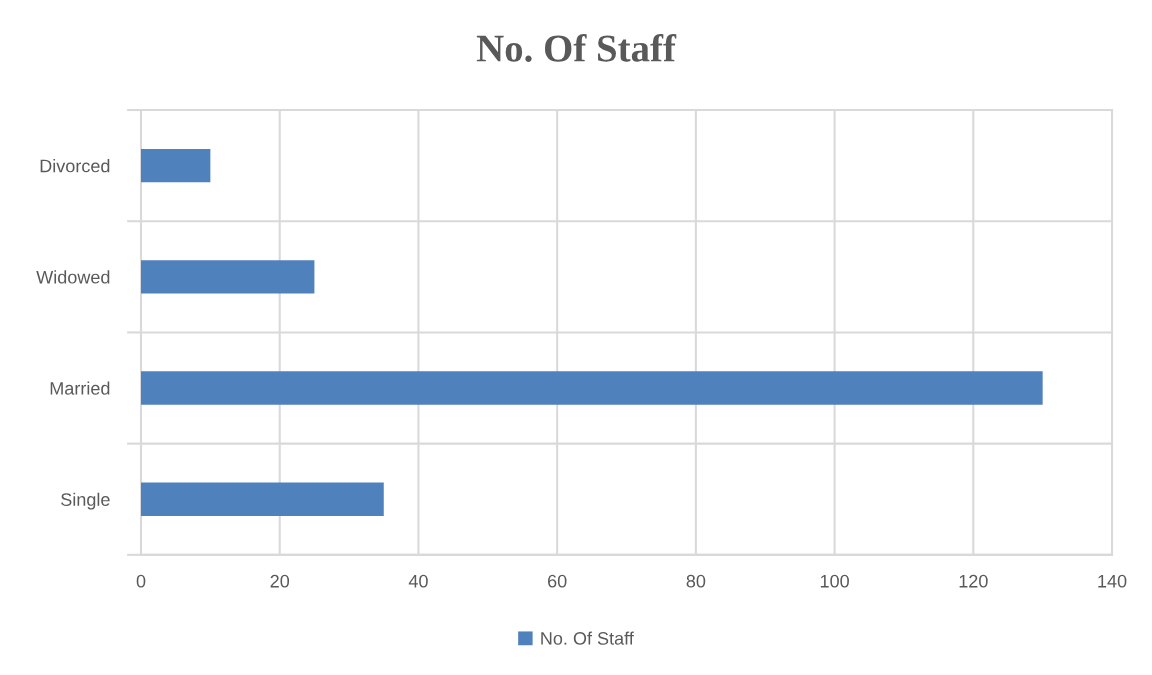 This screenshot has height=675, width=1152. I want to click on y-tick-label: Single, so click(85, 501).